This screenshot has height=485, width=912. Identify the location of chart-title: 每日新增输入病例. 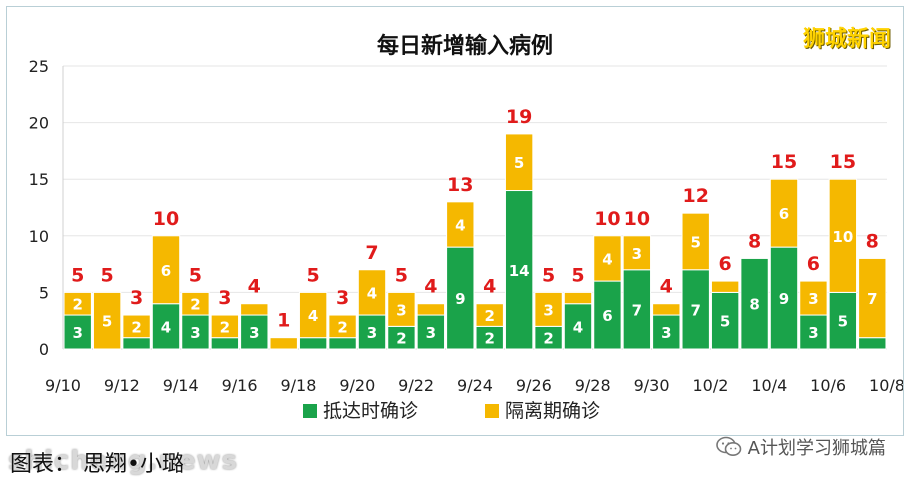
(465, 46).